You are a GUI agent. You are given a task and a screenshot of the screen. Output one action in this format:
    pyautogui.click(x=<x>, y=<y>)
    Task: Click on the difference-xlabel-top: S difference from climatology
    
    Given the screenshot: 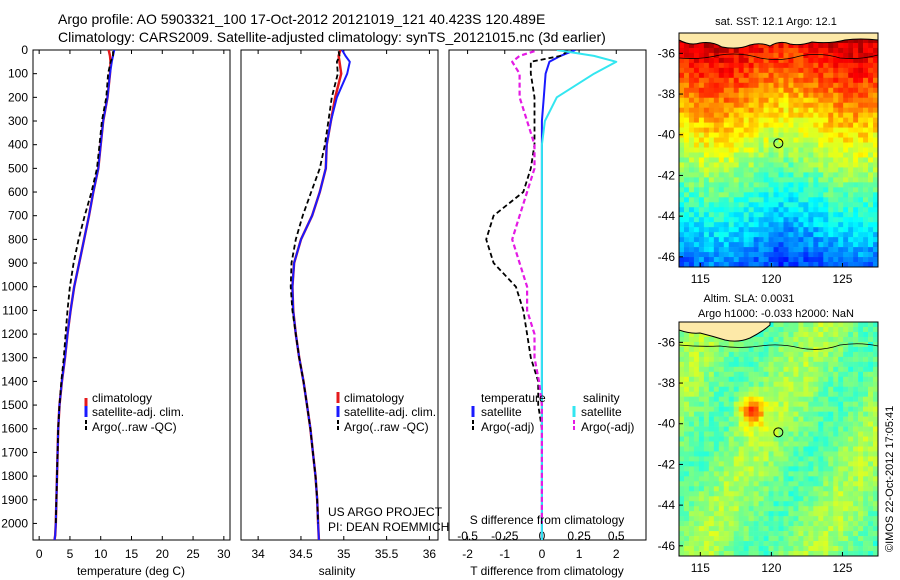 What is the action you would take?
    pyautogui.click(x=547, y=520)
    